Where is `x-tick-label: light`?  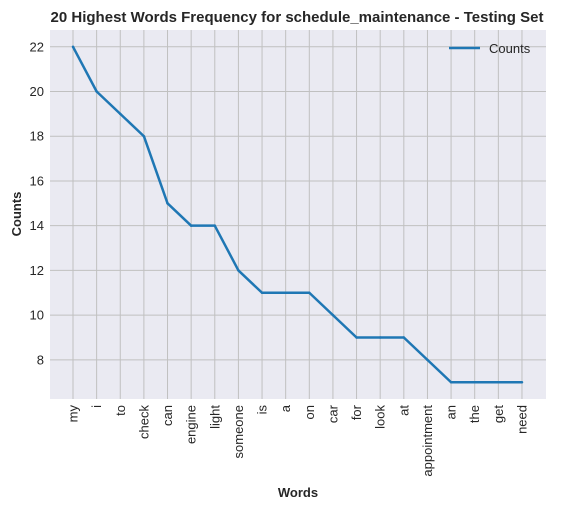 x-tick-label: light is located at coordinates (214, 417).